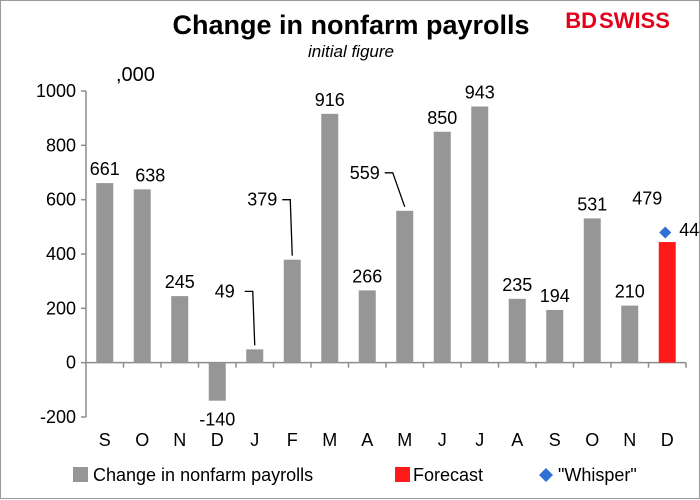  I want to click on whisper-label: 479, so click(647, 199).